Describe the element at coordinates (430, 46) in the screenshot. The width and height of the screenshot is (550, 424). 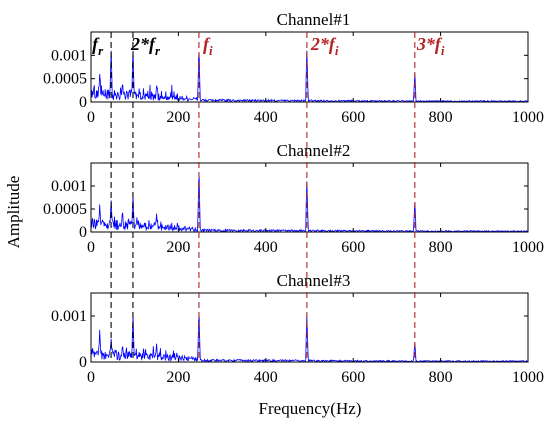
I see `annotation-3fi: 3*fi` at that location.